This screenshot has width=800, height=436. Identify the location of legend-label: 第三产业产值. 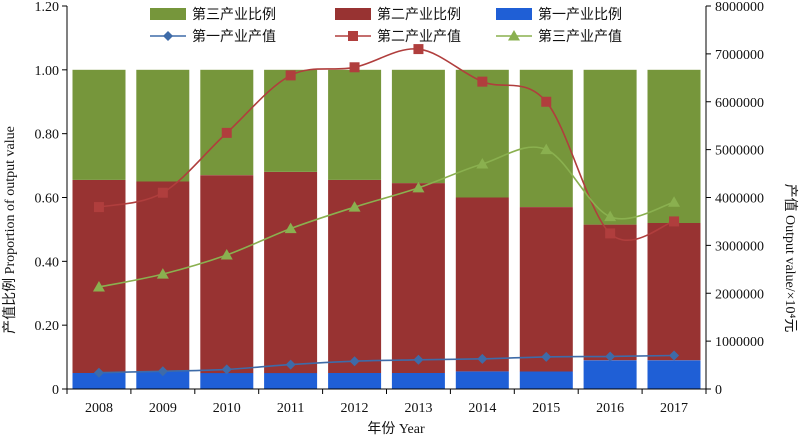
(580, 36).